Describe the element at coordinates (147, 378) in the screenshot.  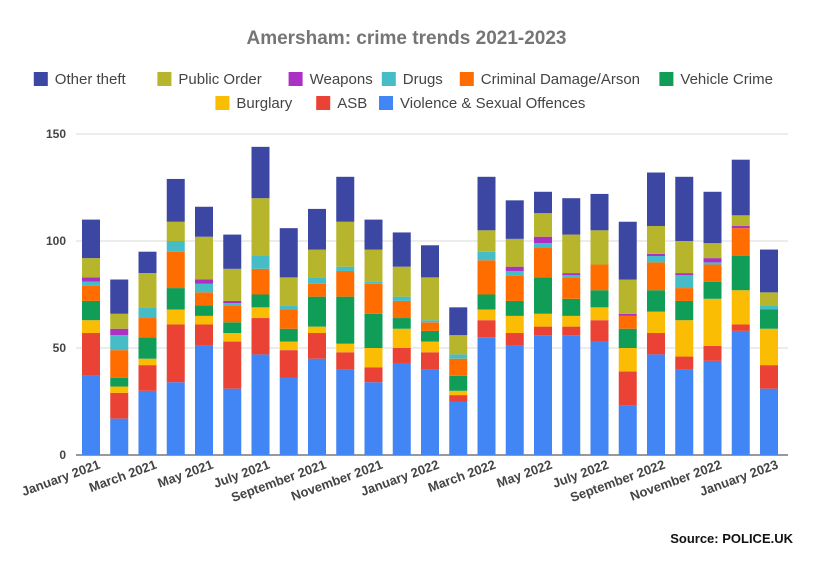
I see `bar-segment: March 2021 — ASB: 12` at that location.